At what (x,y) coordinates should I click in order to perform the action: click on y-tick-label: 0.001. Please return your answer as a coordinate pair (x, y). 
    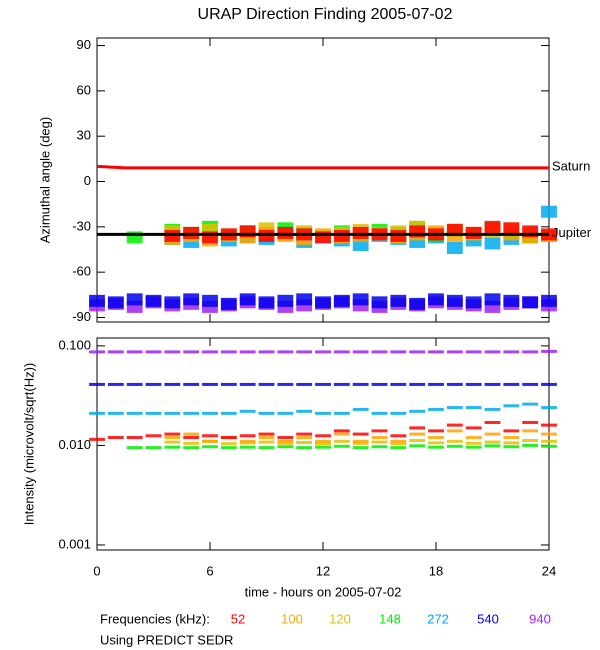
    Looking at the image, I should click on (74, 543).